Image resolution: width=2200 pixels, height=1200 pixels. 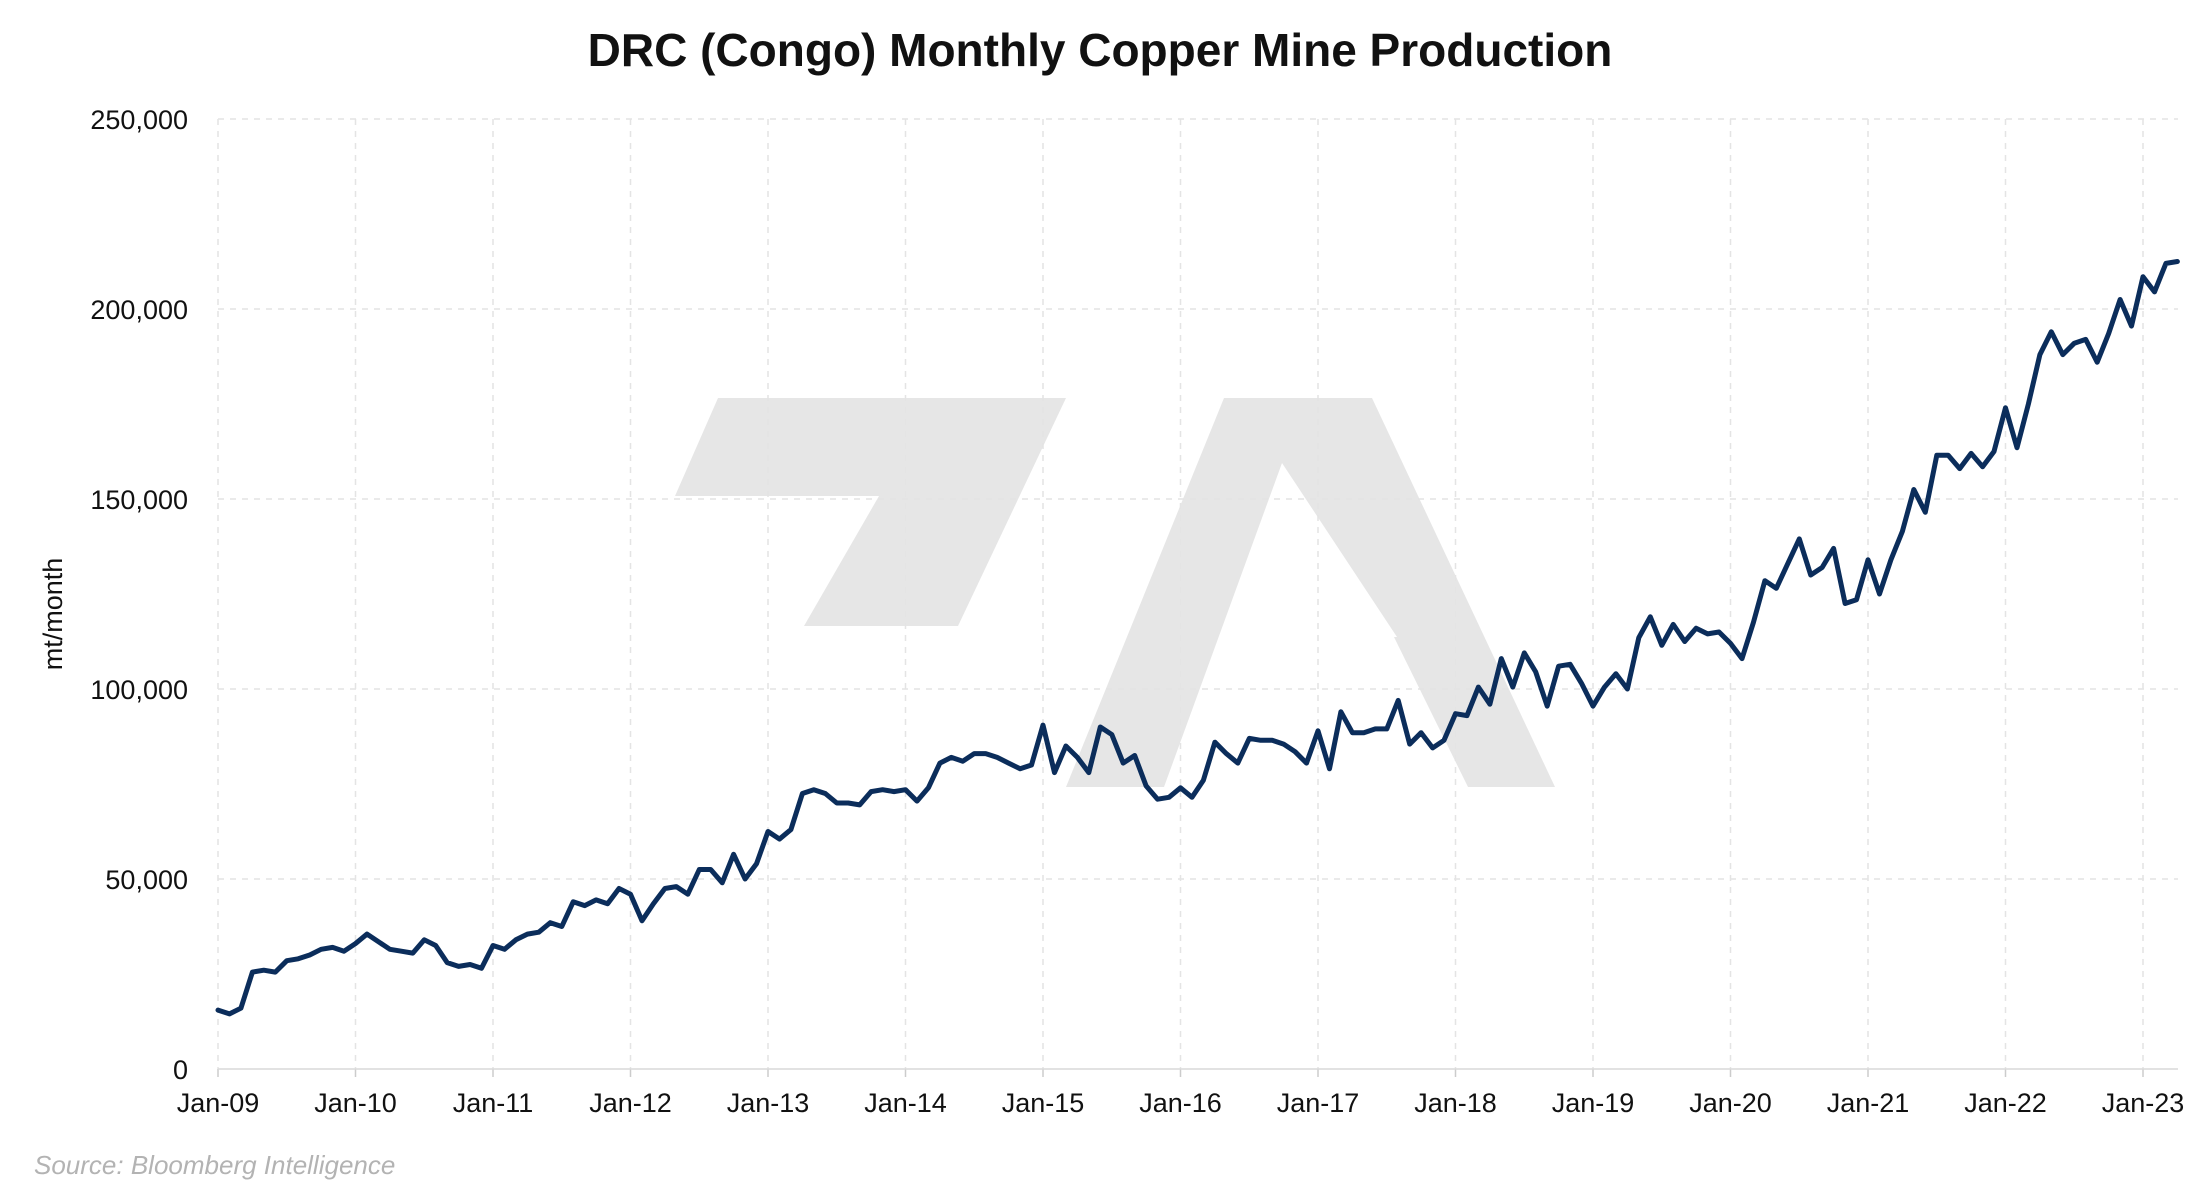 I want to click on x-tick-label: Jan-20, so click(x=1730, y=1103).